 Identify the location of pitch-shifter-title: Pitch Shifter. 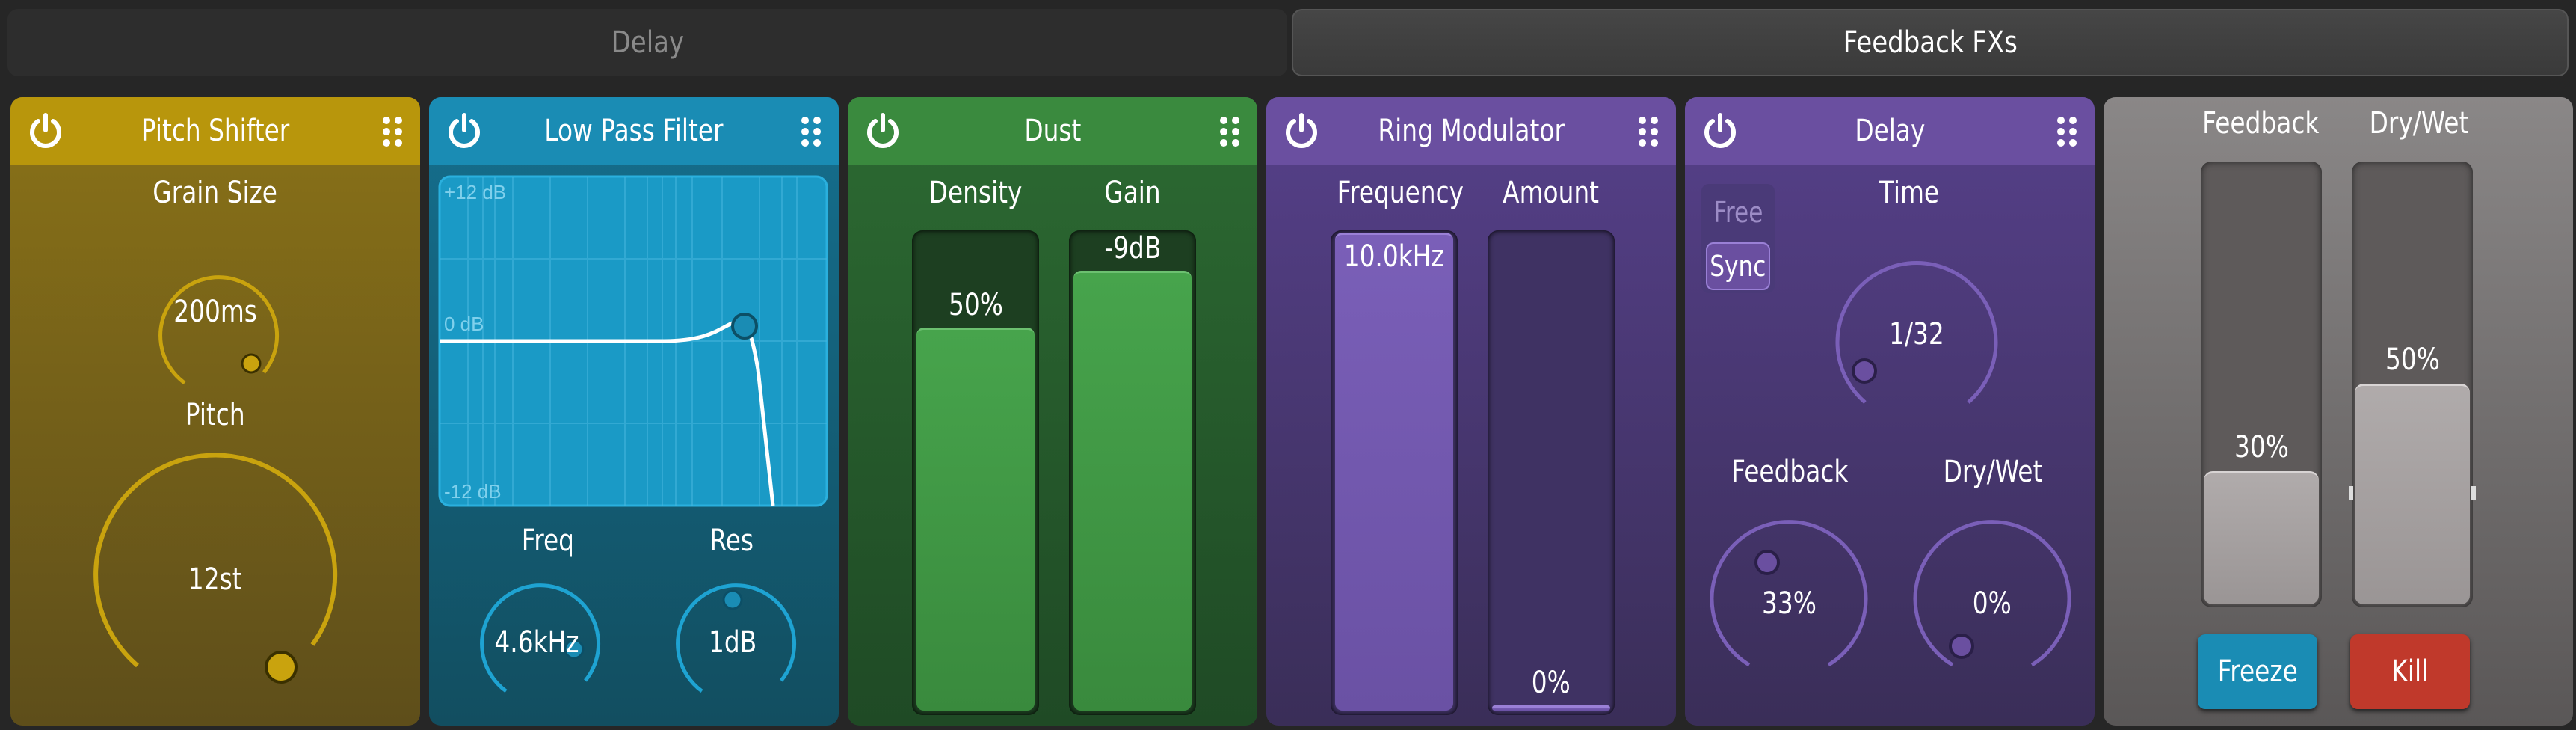
(215, 131).